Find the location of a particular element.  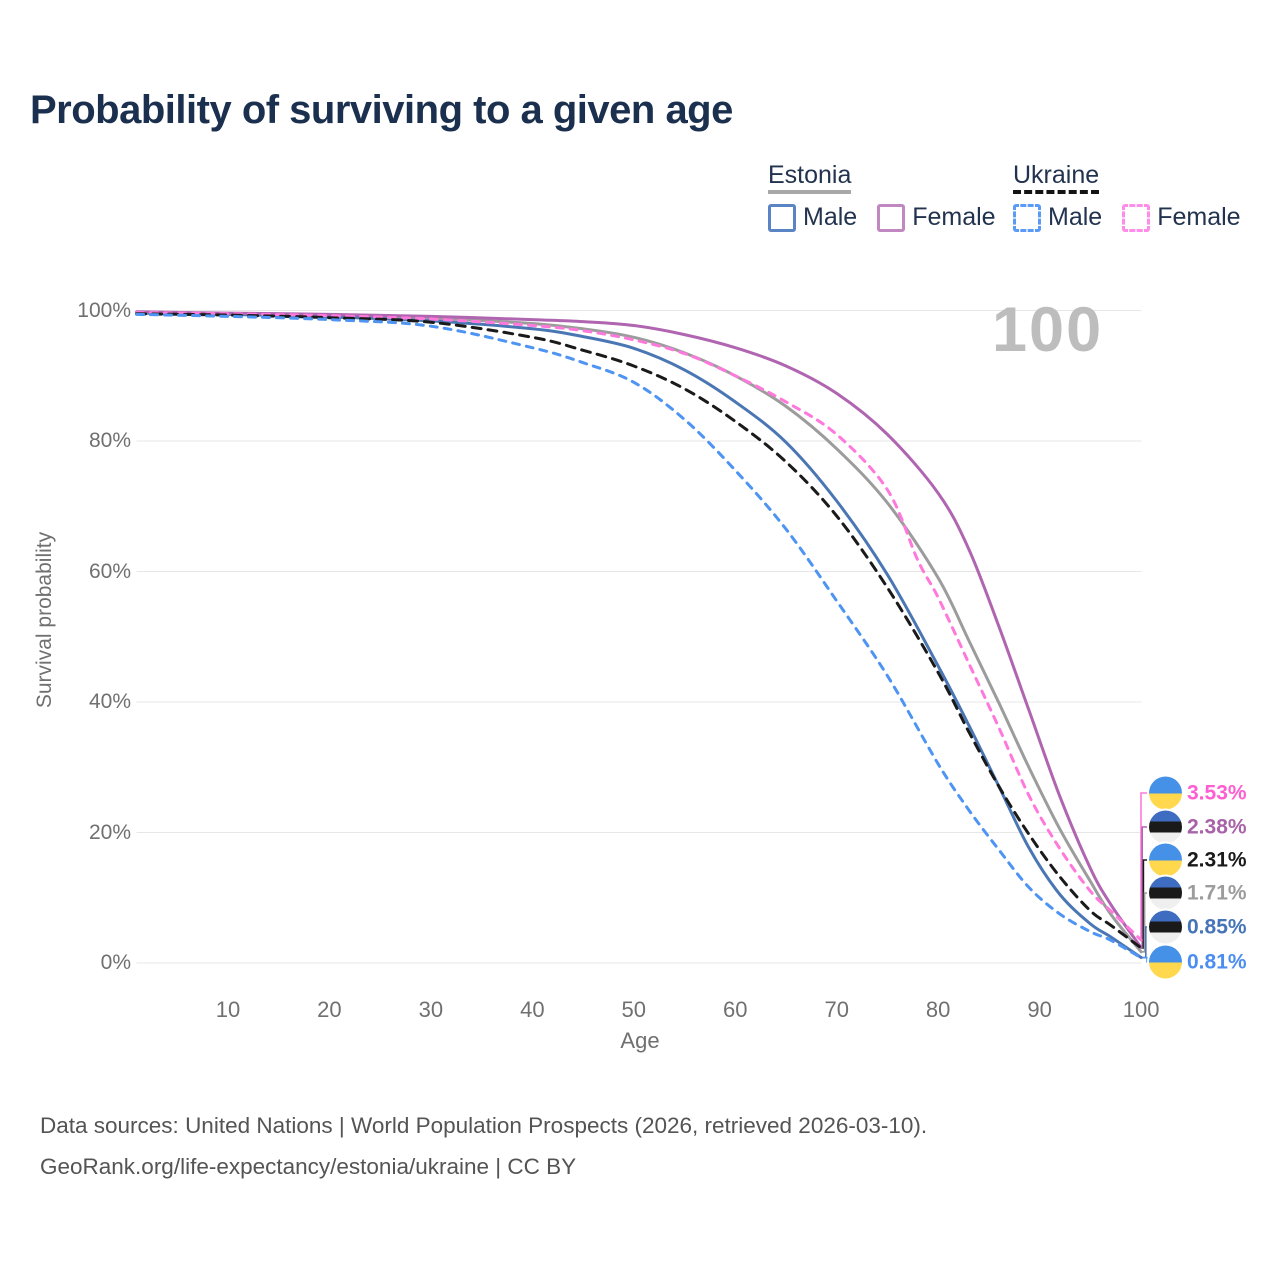

legend-group-ukraine: Ukraine Male Female is located at coordinates (1137, 197).